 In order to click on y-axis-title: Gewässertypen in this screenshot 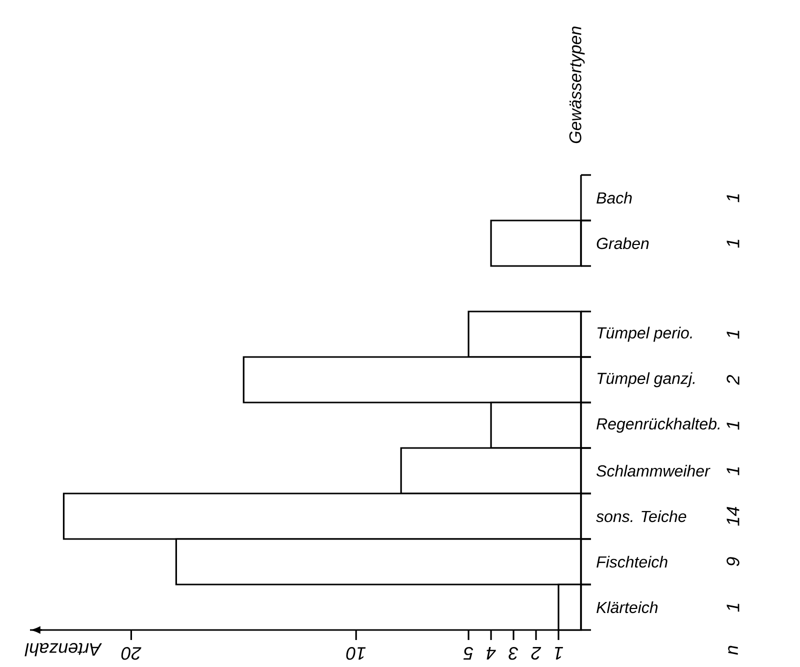, I will do `click(577, 85)`.